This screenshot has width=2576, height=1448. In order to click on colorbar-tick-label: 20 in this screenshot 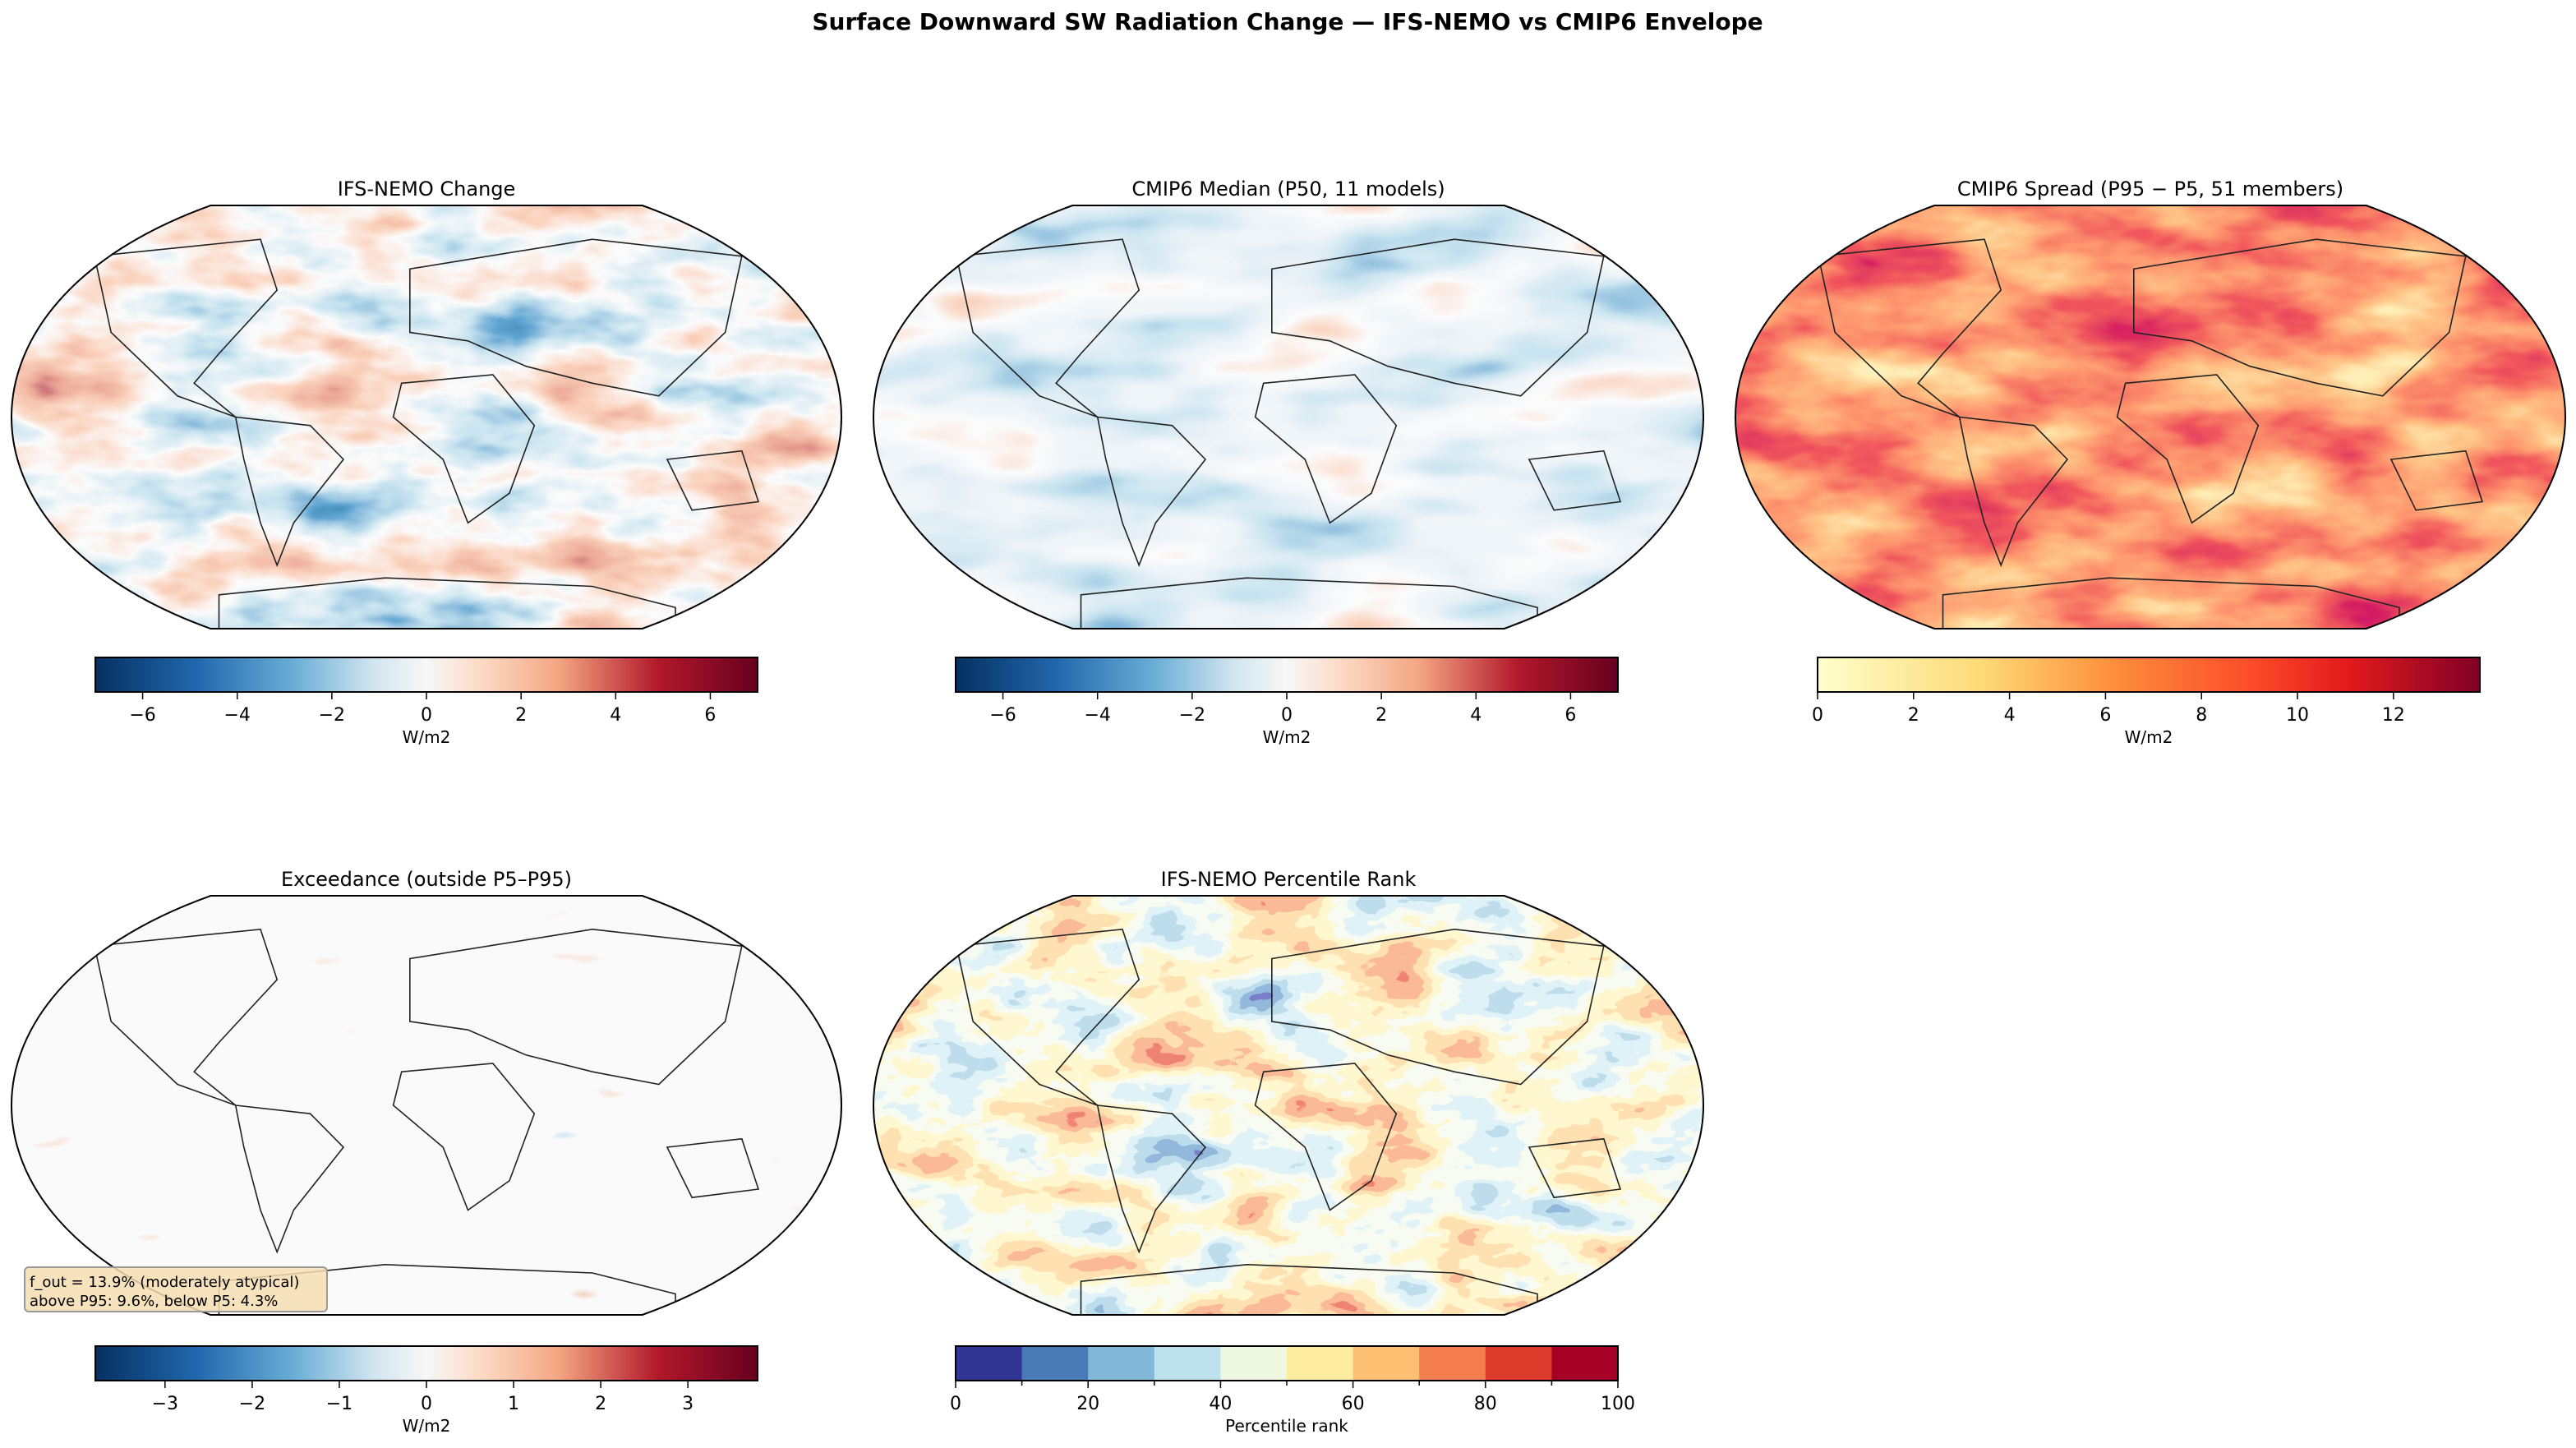, I will do `click(1087, 1404)`.